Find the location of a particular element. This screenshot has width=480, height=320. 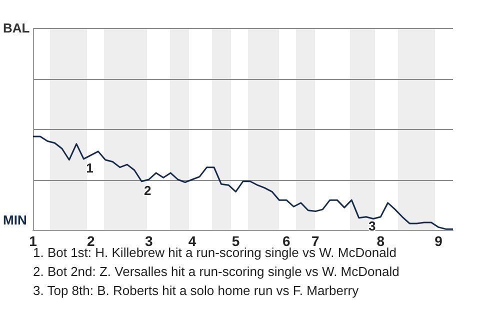

annotation: 2 is located at coordinates (148, 190).